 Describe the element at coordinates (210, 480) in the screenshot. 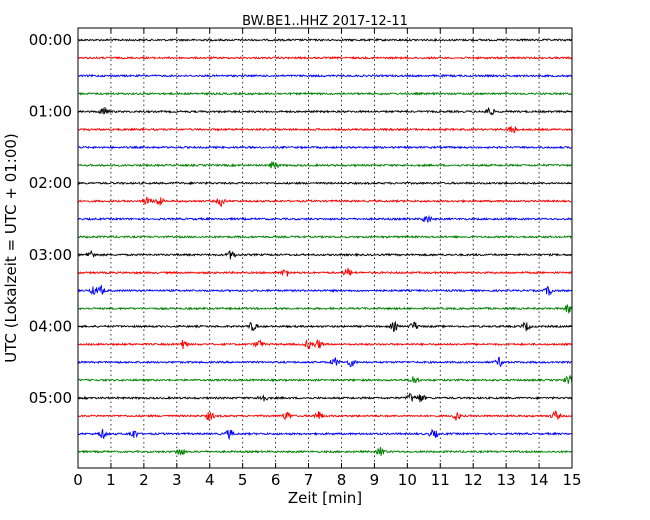

I see `x-tick-label-4: 4` at that location.